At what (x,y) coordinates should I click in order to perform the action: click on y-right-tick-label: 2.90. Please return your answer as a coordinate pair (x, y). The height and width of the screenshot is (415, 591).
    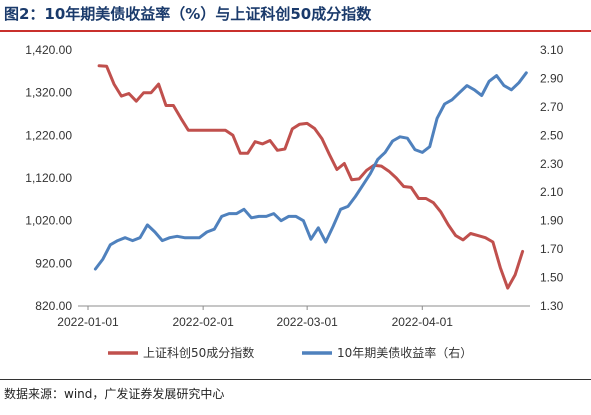
    Looking at the image, I should click on (552, 78).